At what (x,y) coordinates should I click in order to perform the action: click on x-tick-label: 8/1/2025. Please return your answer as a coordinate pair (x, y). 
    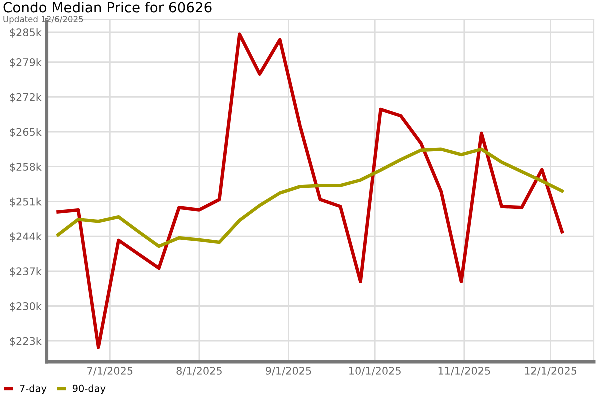
    Looking at the image, I should click on (199, 371).